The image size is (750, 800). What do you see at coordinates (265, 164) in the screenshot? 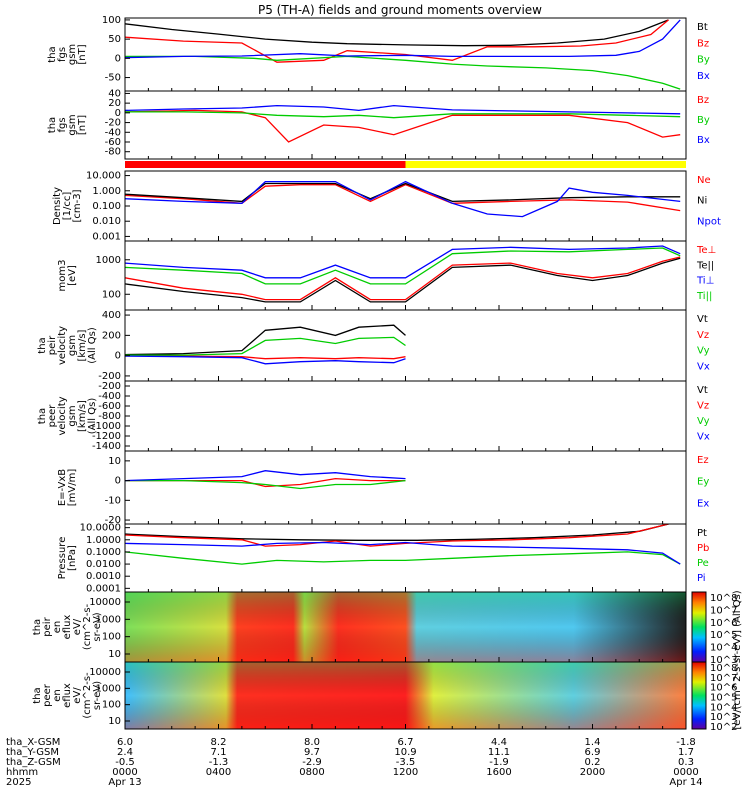
I see `state-bar-red` at bounding box center [265, 164].